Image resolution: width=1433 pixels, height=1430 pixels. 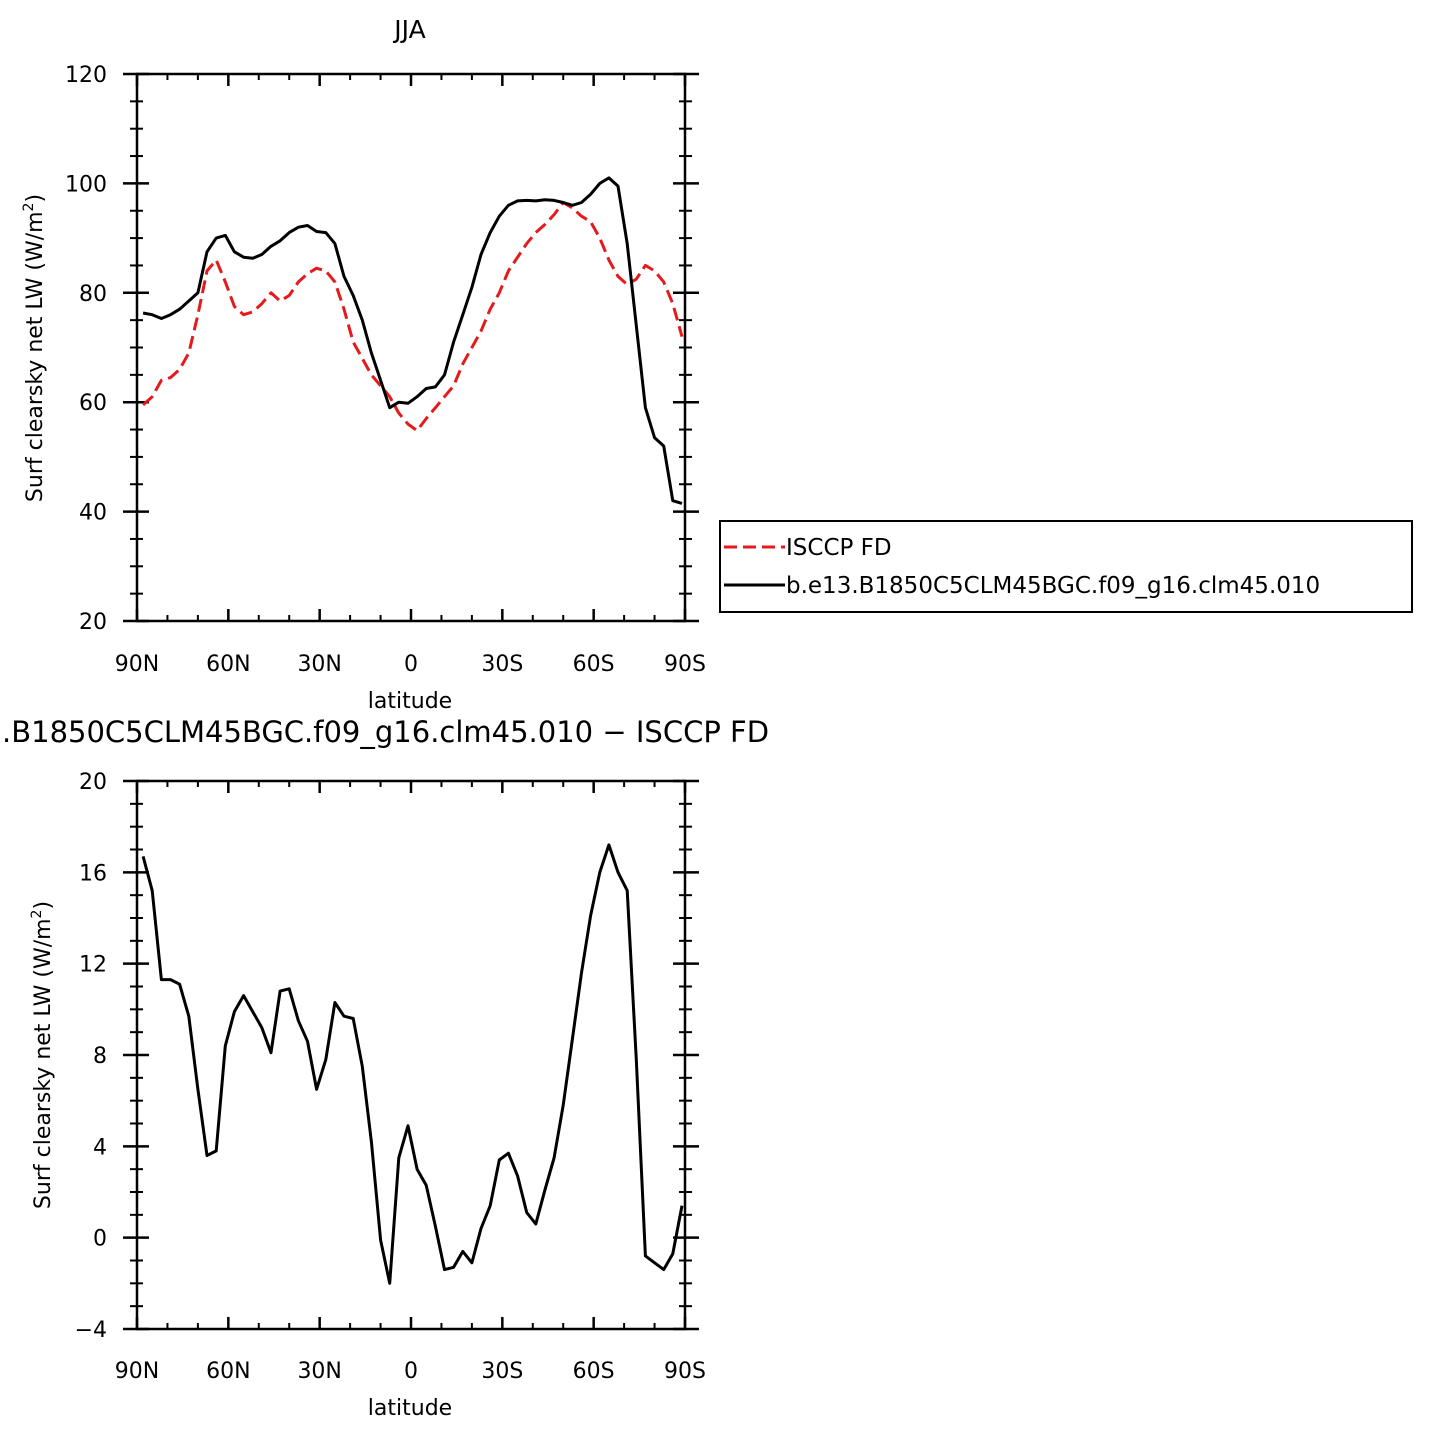 I want to click on y-tick-label: 12, so click(x=93, y=965).